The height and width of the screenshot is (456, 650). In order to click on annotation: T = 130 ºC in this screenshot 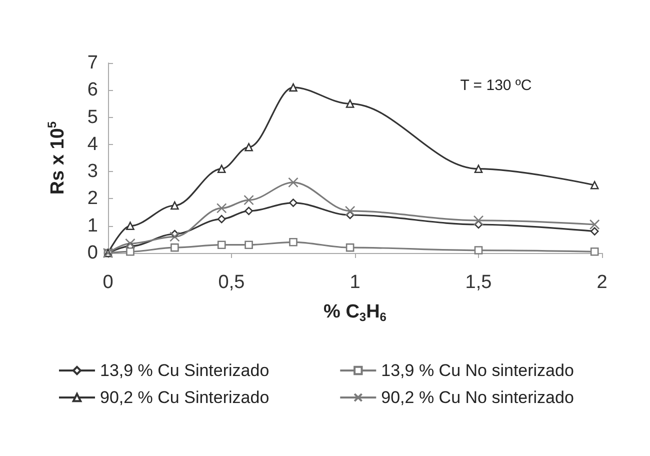, I will do `click(496, 85)`.